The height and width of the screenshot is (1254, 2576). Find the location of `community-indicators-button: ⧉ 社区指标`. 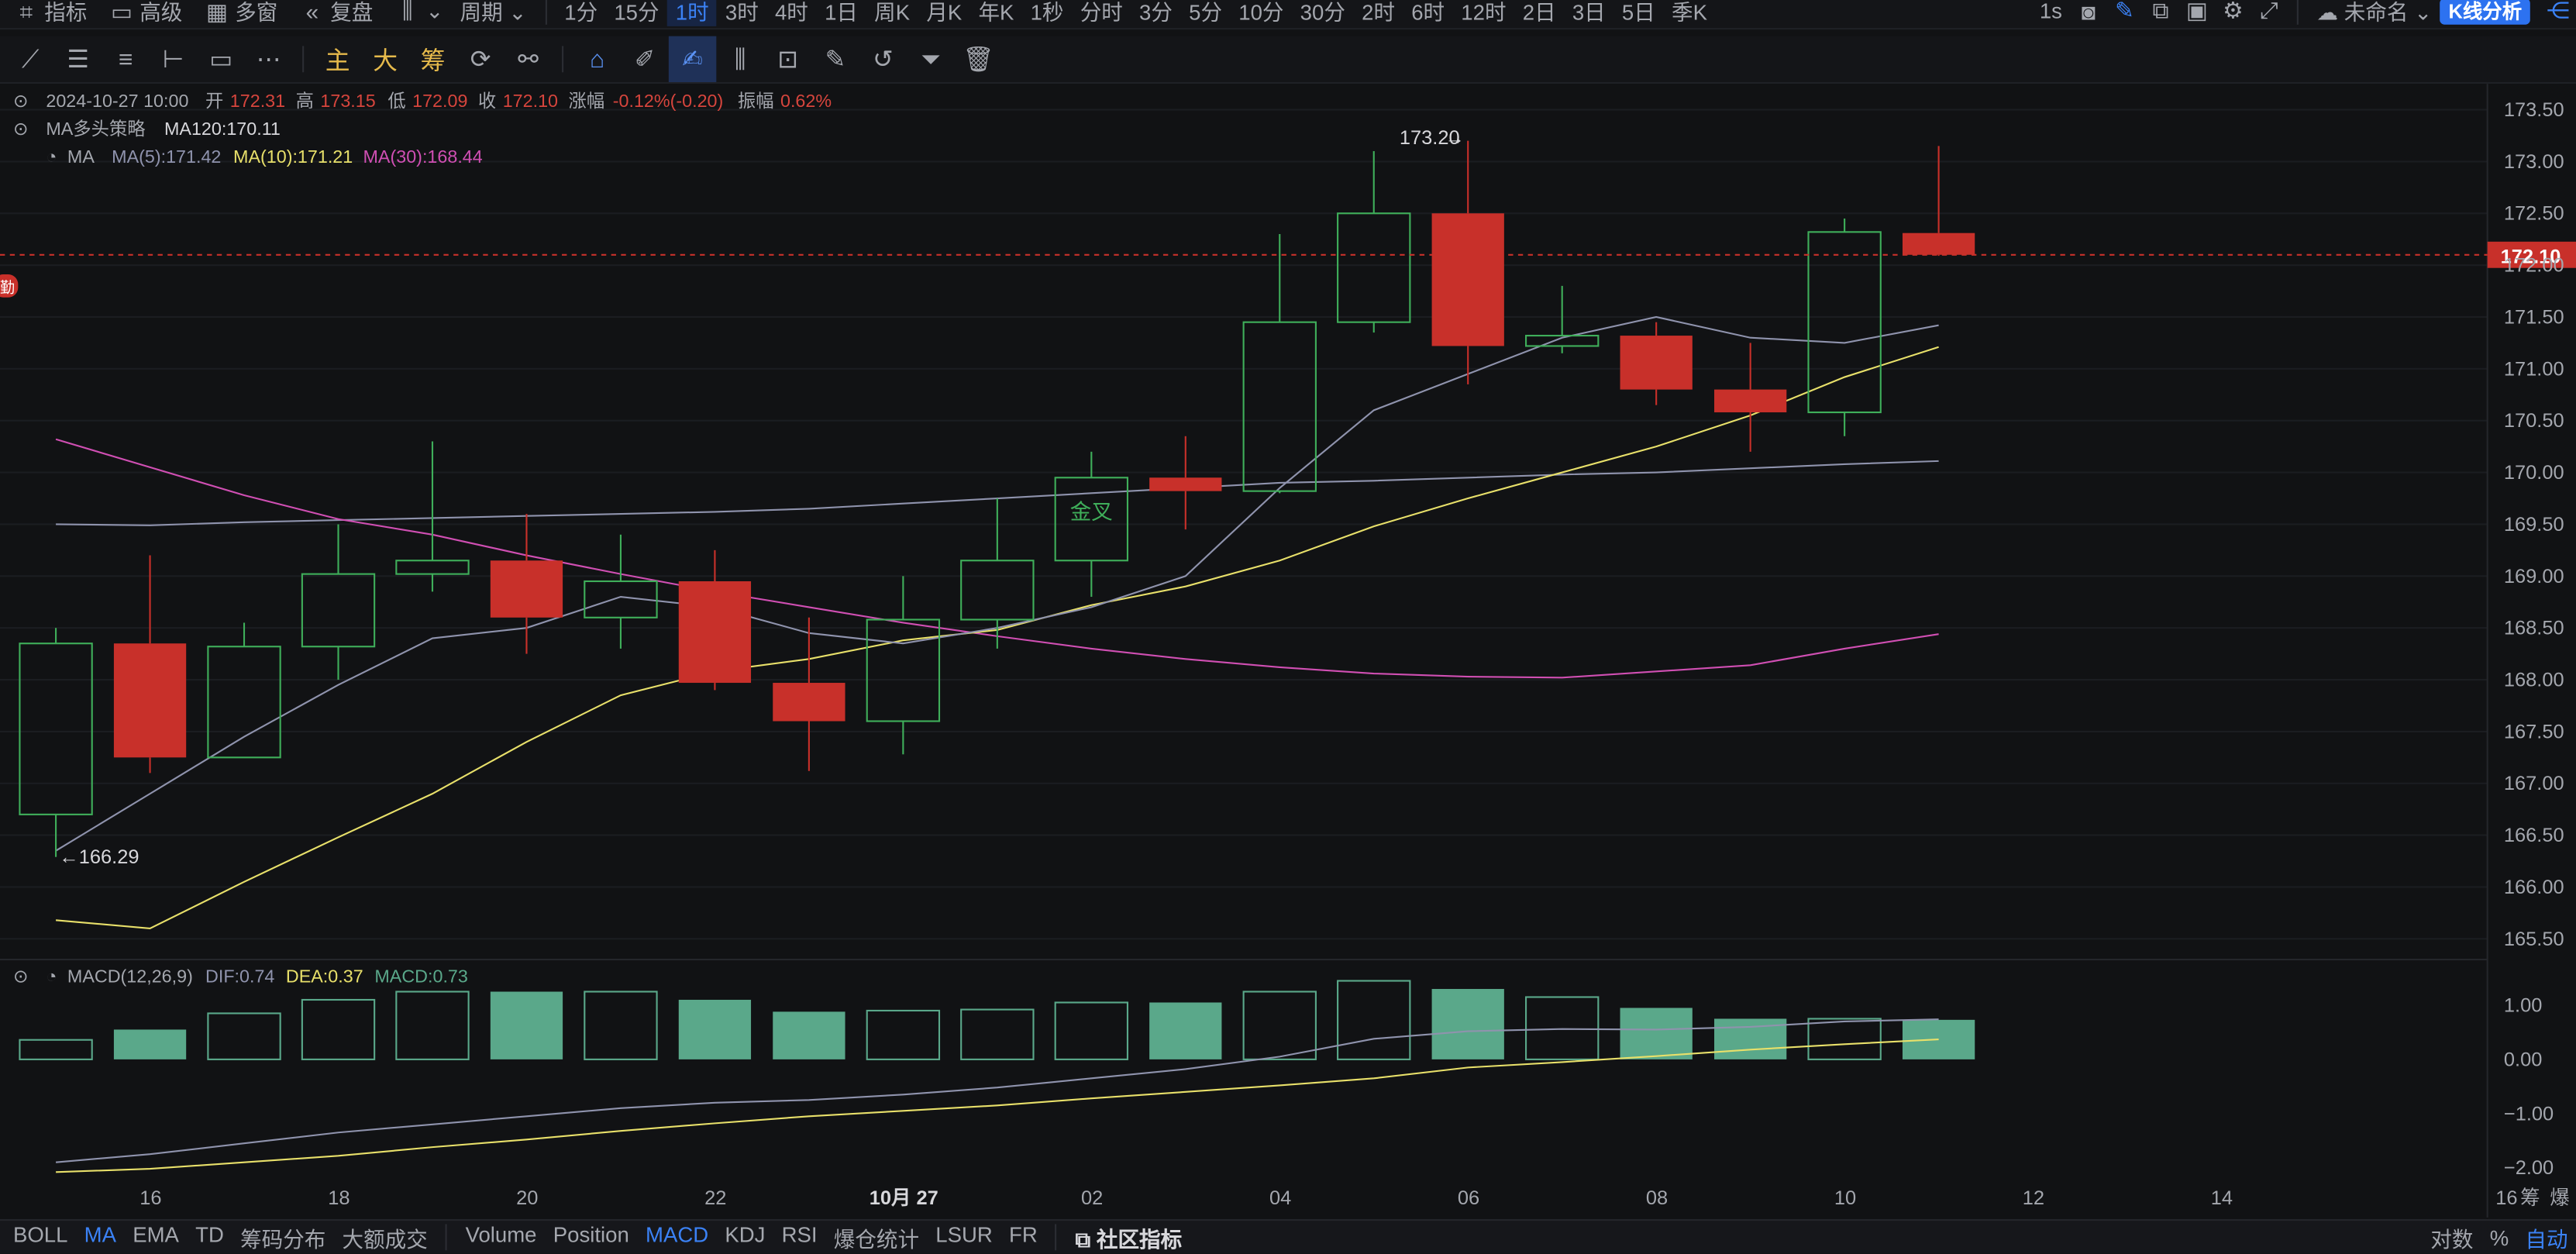

community-indicators-button: ⧉ 社区指标 is located at coordinates (1129, 1239).